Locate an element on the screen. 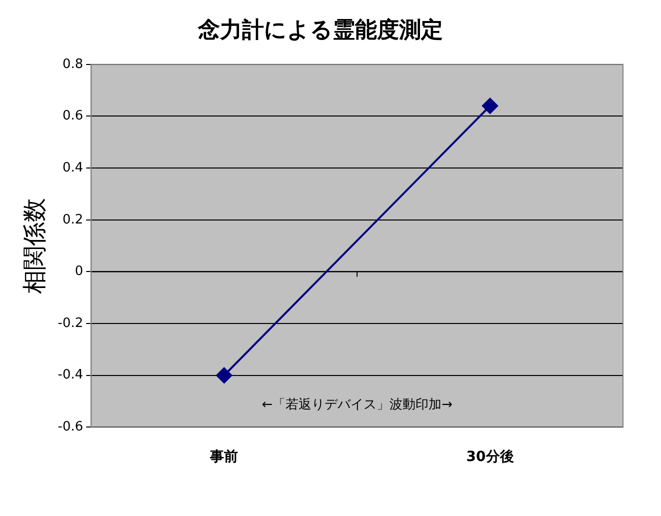 The width and height of the screenshot is (661, 516). y-tick-label: 0.4 is located at coordinates (73, 168).